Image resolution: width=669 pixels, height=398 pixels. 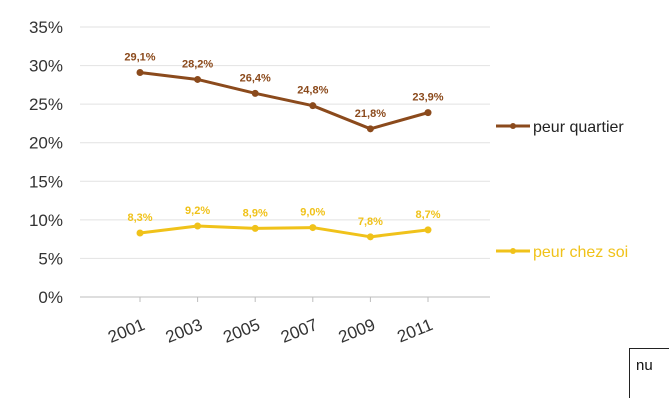 I want to click on series-peur-chez-soi: 8,3% 9,2% 8,9% 9,0% 7,8% 8,7%, so click(x=284, y=223).